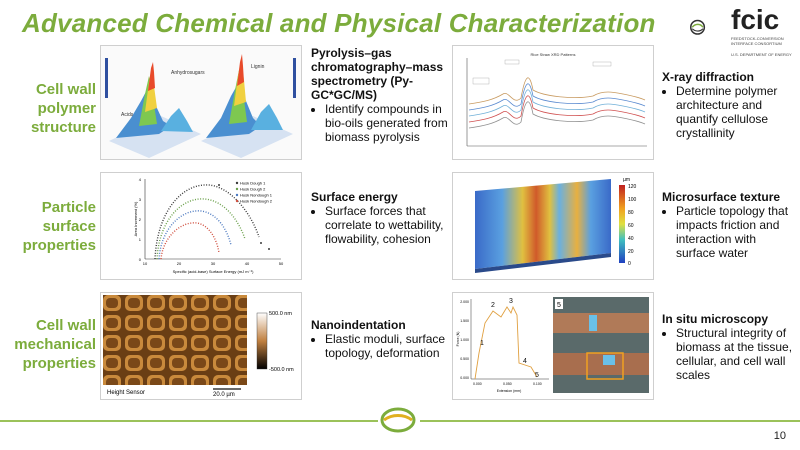  I want to click on afm-scalebar: 20.0 µm, so click(224, 395).